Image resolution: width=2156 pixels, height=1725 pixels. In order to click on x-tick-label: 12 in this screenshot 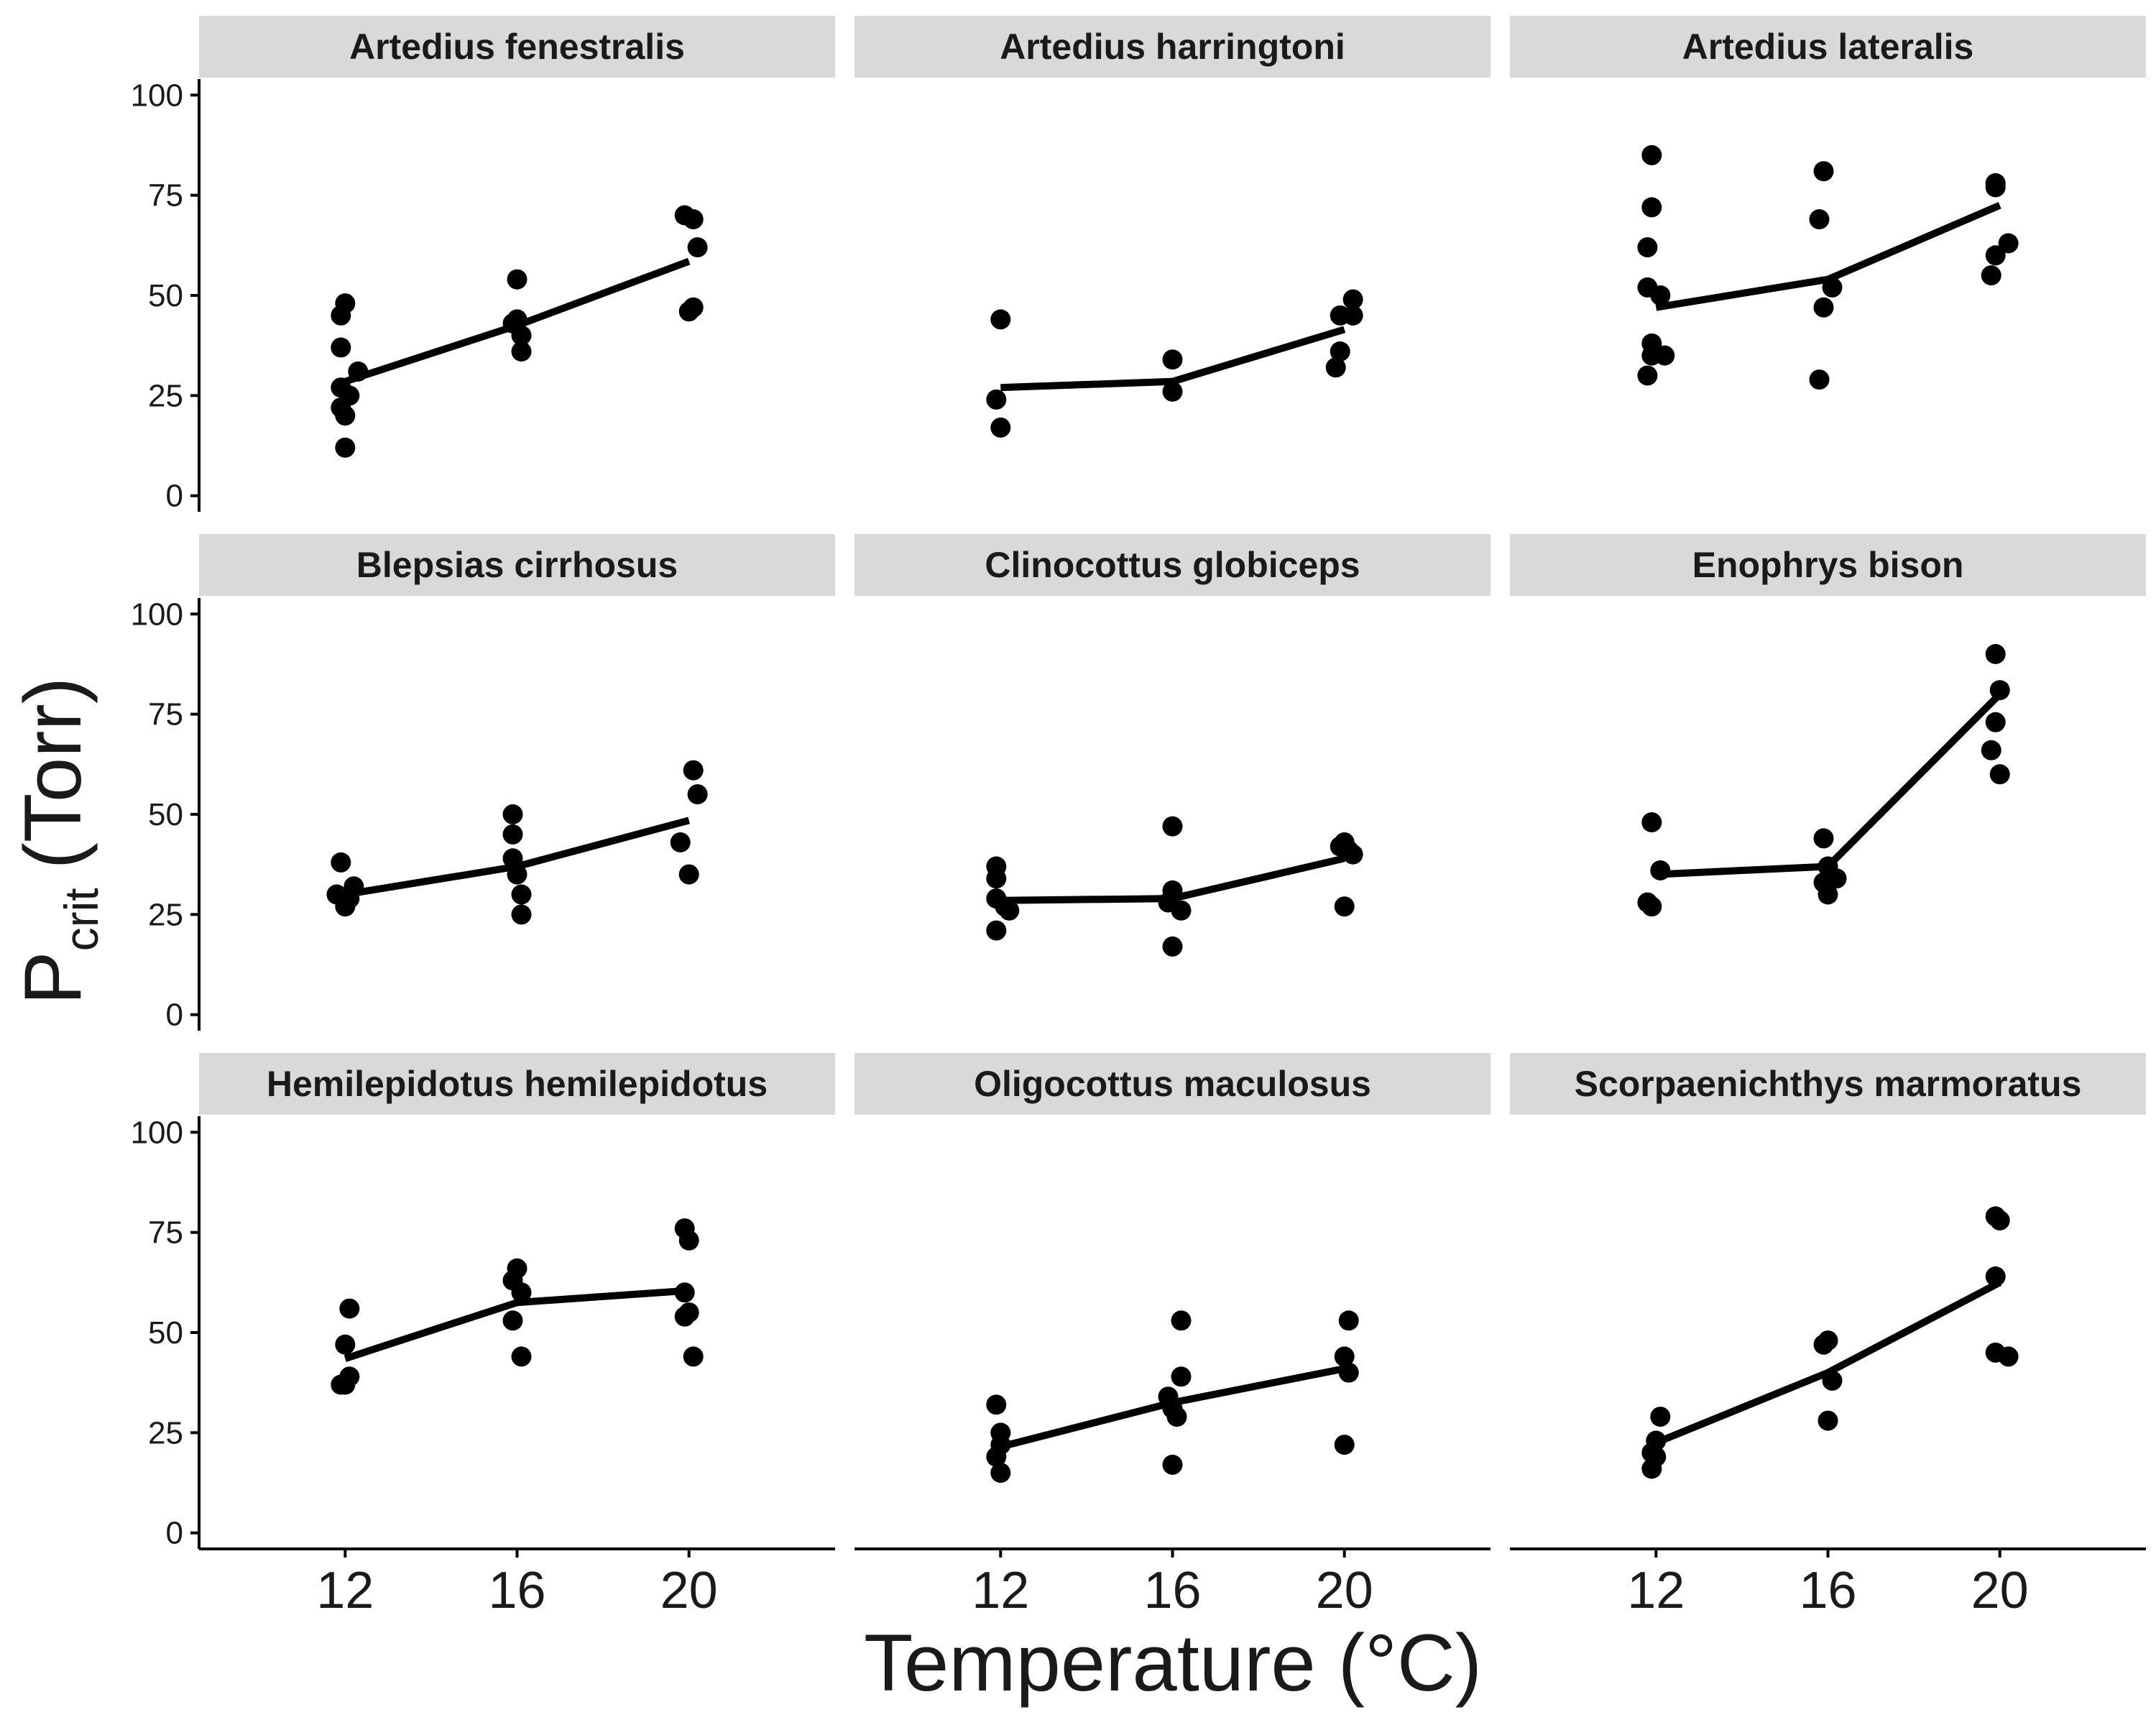, I will do `click(1001, 1590)`.